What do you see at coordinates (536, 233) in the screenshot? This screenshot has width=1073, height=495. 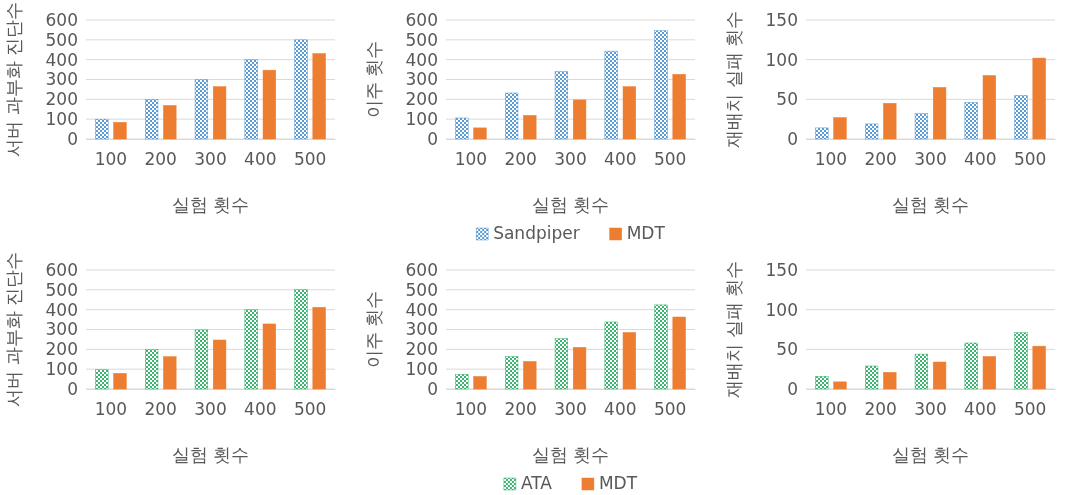 I see `legend-label: Sandpiper` at bounding box center [536, 233].